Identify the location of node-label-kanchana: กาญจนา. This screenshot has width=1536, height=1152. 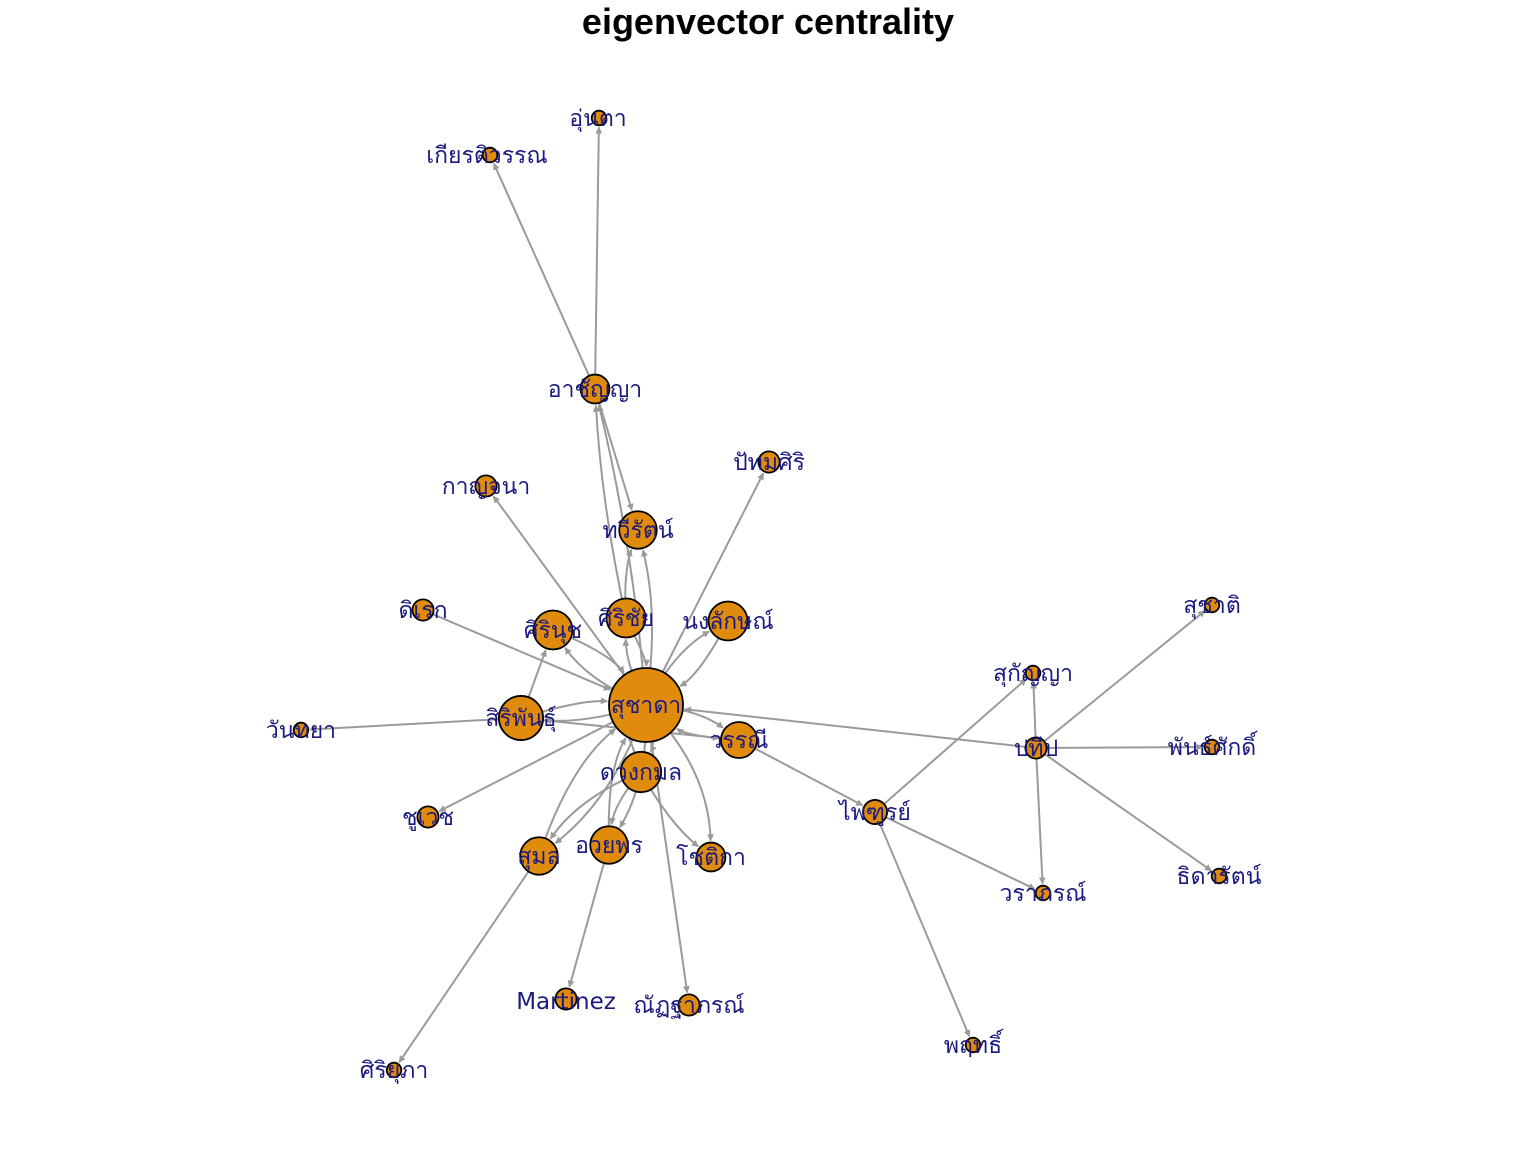
(486, 487).